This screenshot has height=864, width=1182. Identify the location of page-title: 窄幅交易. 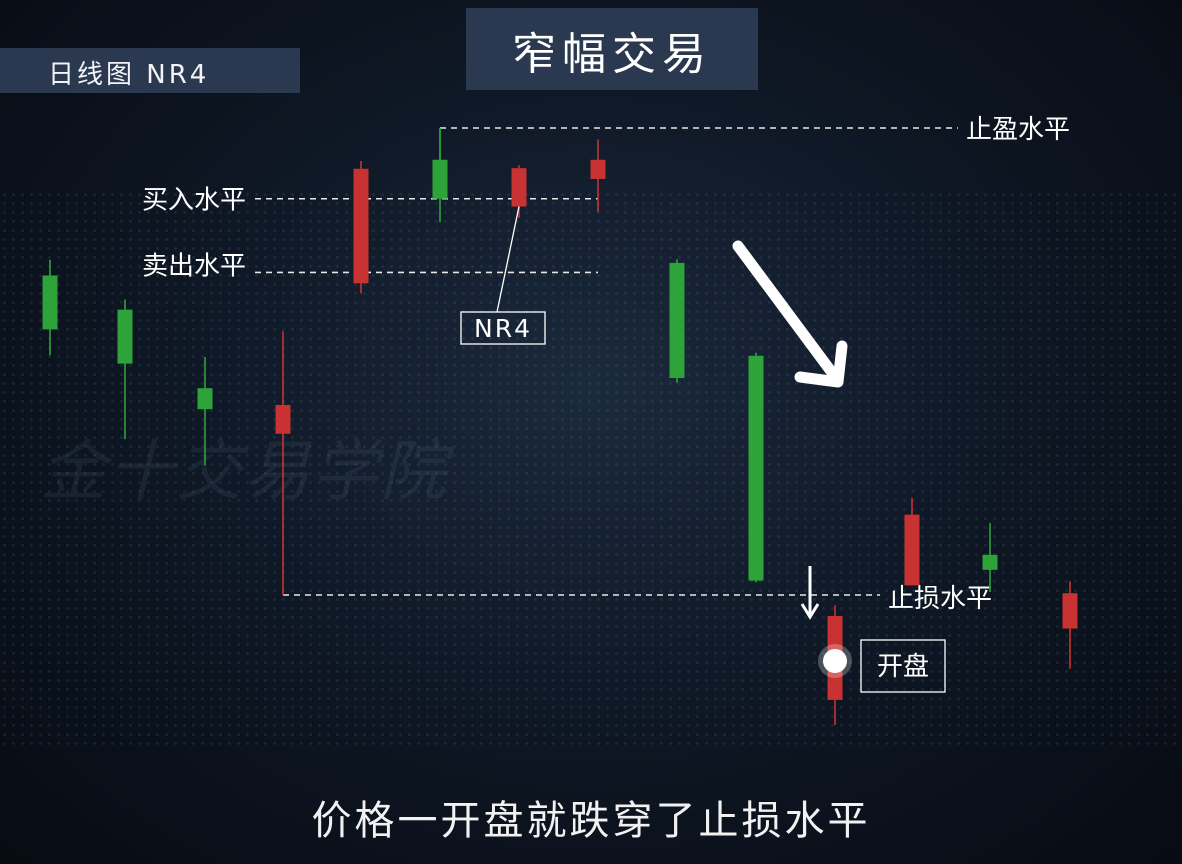
(612, 54).